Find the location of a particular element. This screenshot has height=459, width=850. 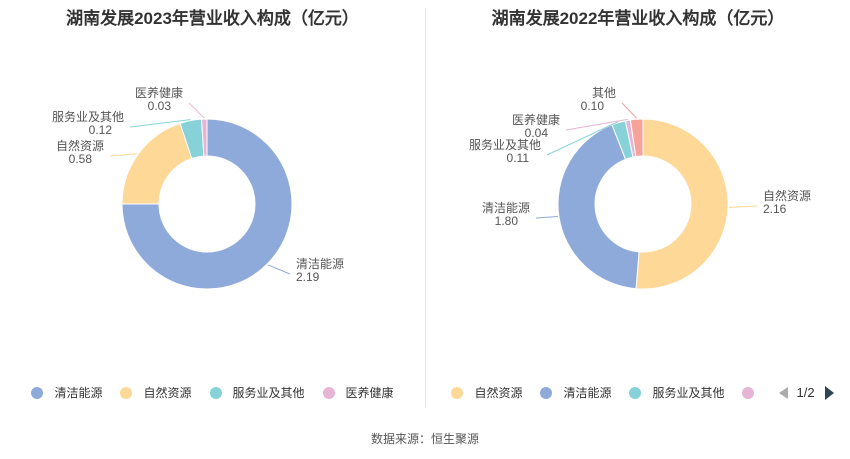

chart-title-2023: 湖南发展2023年营业收入构成（亿元） is located at coordinates (212, 18).